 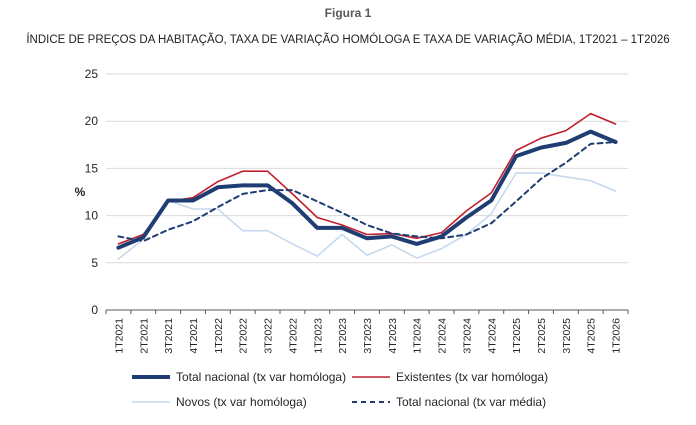 What do you see at coordinates (92, 216) in the screenshot?
I see `y-tick-label: 10` at bounding box center [92, 216].